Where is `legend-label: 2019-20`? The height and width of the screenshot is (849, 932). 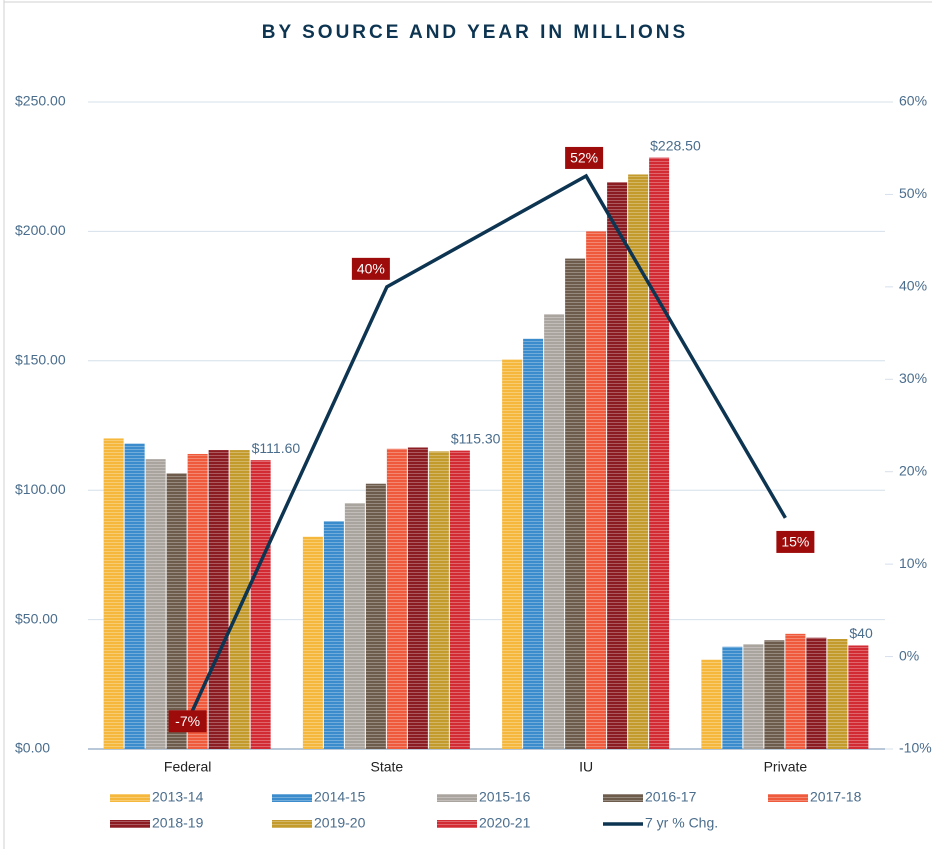
legend-label: 2019-20 is located at coordinates (340, 823).